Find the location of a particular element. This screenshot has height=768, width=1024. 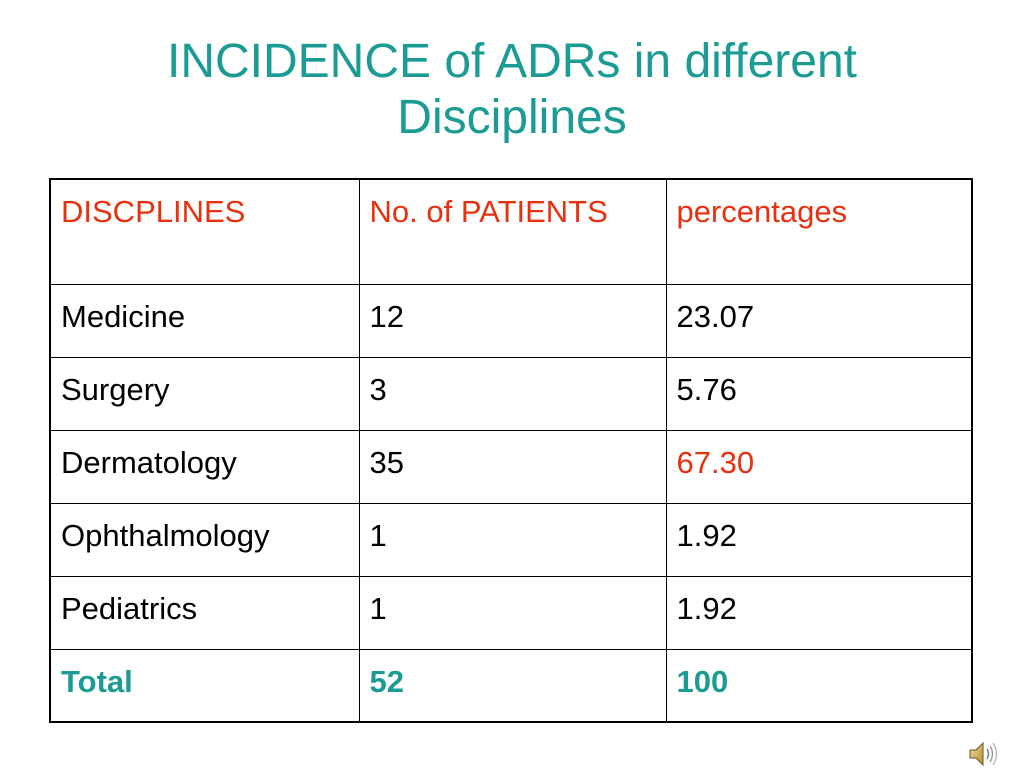

cell-discipline: Pediatrics is located at coordinates (204, 612).